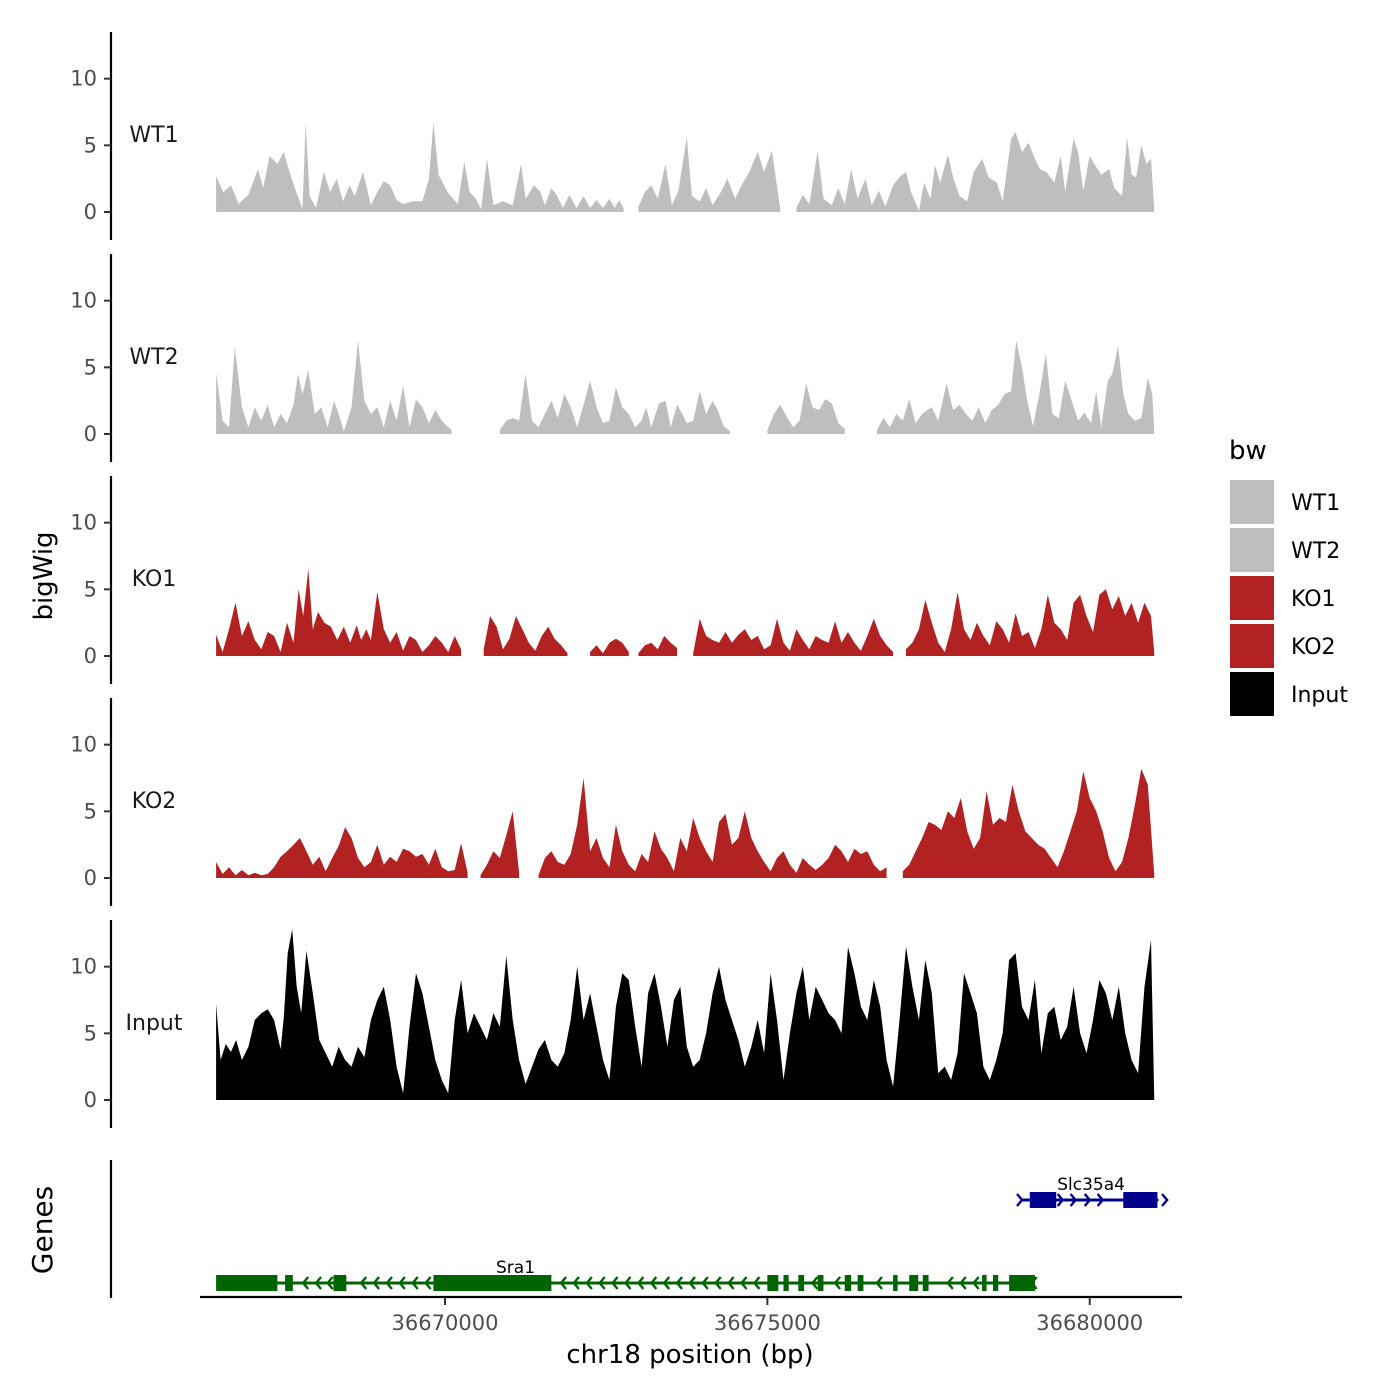 This screenshot has width=1400, height=1400. What do you see at coordinates (1089, 1323) in the screenshot?
I see `x-tick-label: 36680000` at bounding box center [1089, 1323].